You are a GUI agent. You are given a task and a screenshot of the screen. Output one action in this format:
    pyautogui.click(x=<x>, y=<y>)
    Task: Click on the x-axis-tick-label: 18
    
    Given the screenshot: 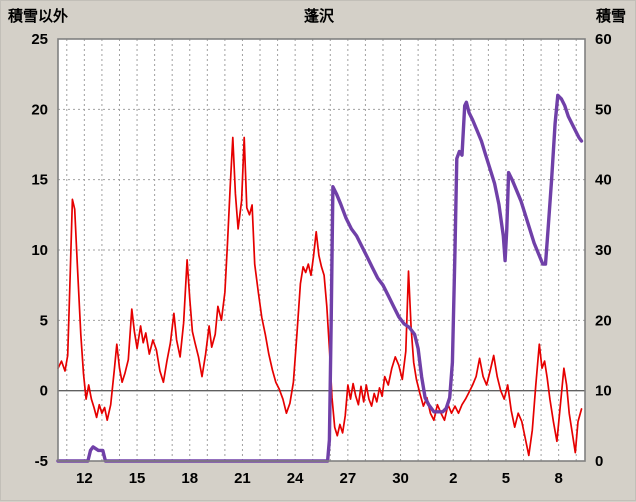 What is the action you would take?
    pyautogui.click(x=189, y=478)
    